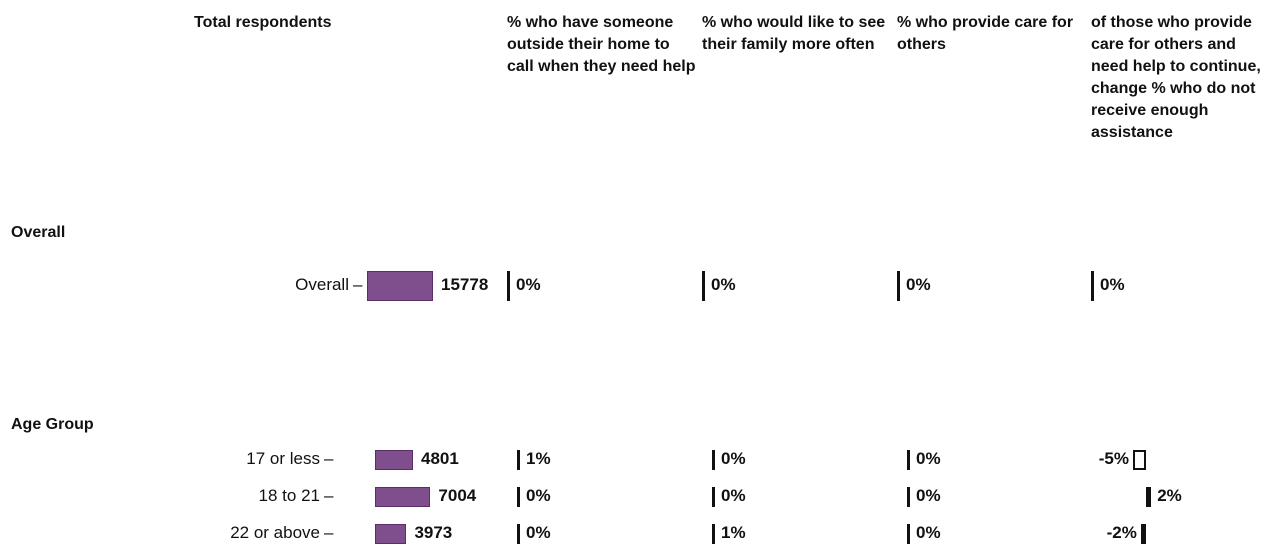 The image size is (1271, 545). Describe the element at coordinates (465, 284) in the screenshot. I see `respondent-count-label: 15778` at that location.